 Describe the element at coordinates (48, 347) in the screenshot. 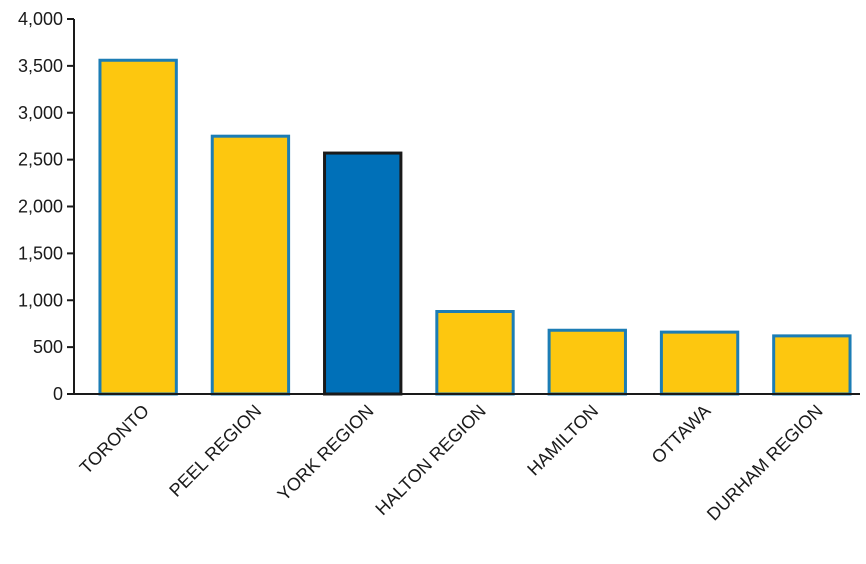

I see `y-tick-label: 500` at that location.